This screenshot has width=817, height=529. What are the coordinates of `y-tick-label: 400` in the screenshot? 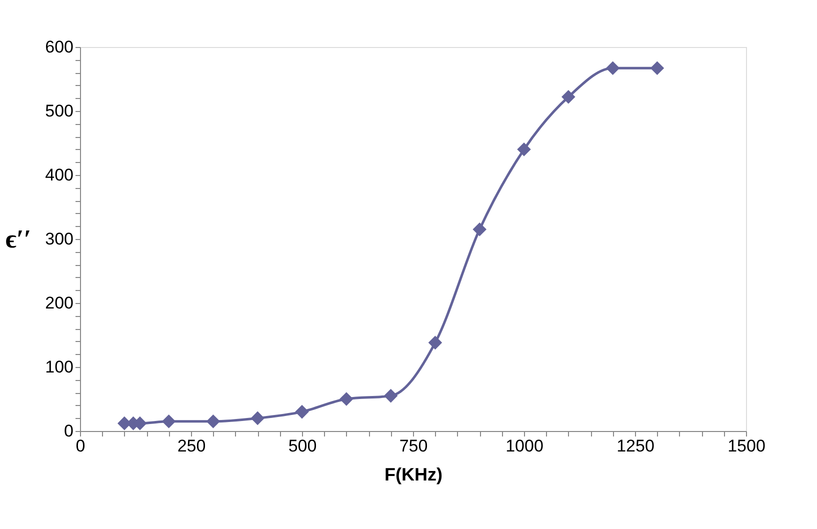 It's located at (59, 175).